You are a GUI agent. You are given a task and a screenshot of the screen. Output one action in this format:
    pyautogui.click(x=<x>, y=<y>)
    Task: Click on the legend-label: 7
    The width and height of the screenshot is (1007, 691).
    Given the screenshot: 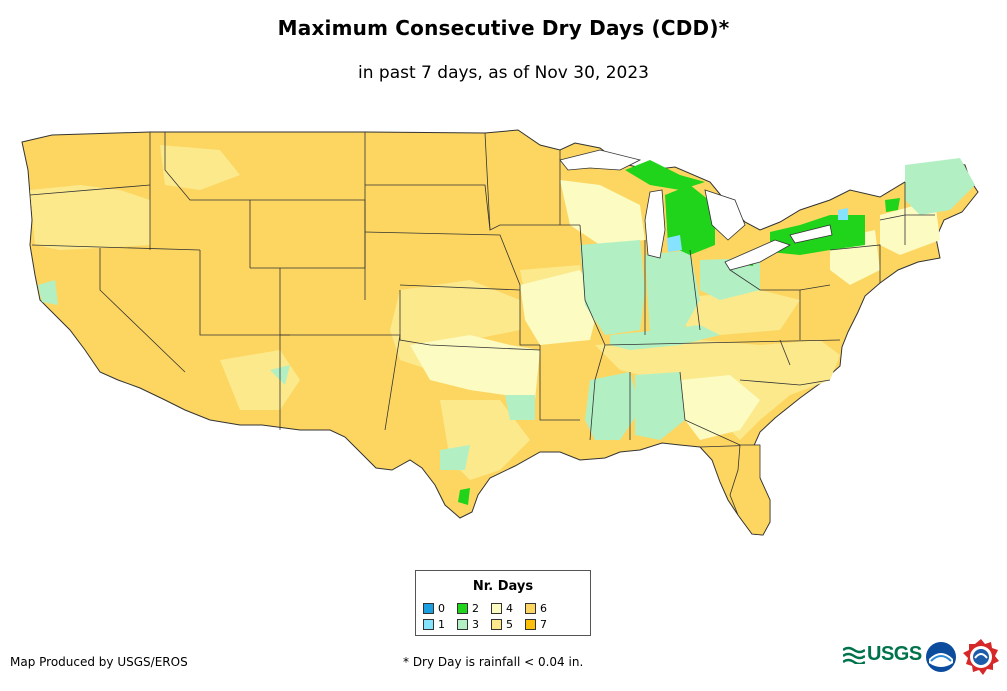 What is the action you would take?
    pyautogui.click(x=543, y=624)
    